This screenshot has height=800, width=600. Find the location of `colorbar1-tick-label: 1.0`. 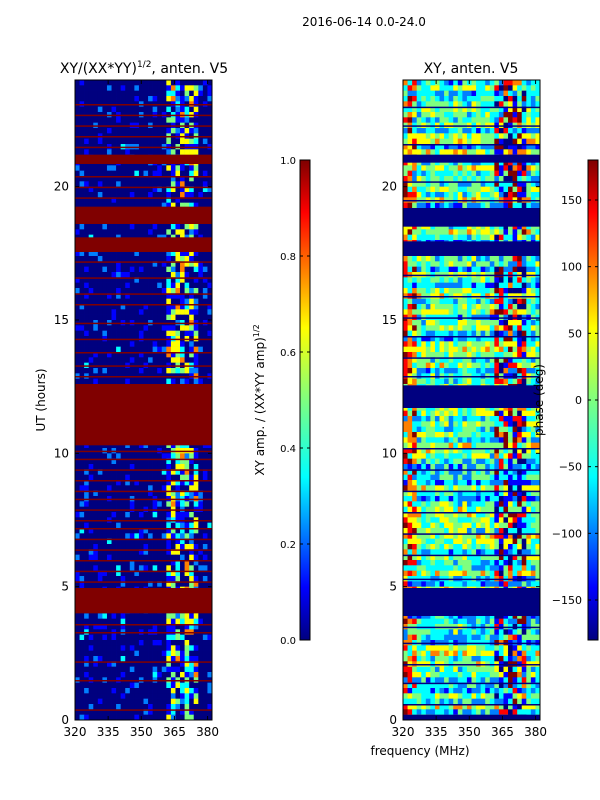

colorbar1-tick-label: 1.0 is located at coordinates (288, 161).